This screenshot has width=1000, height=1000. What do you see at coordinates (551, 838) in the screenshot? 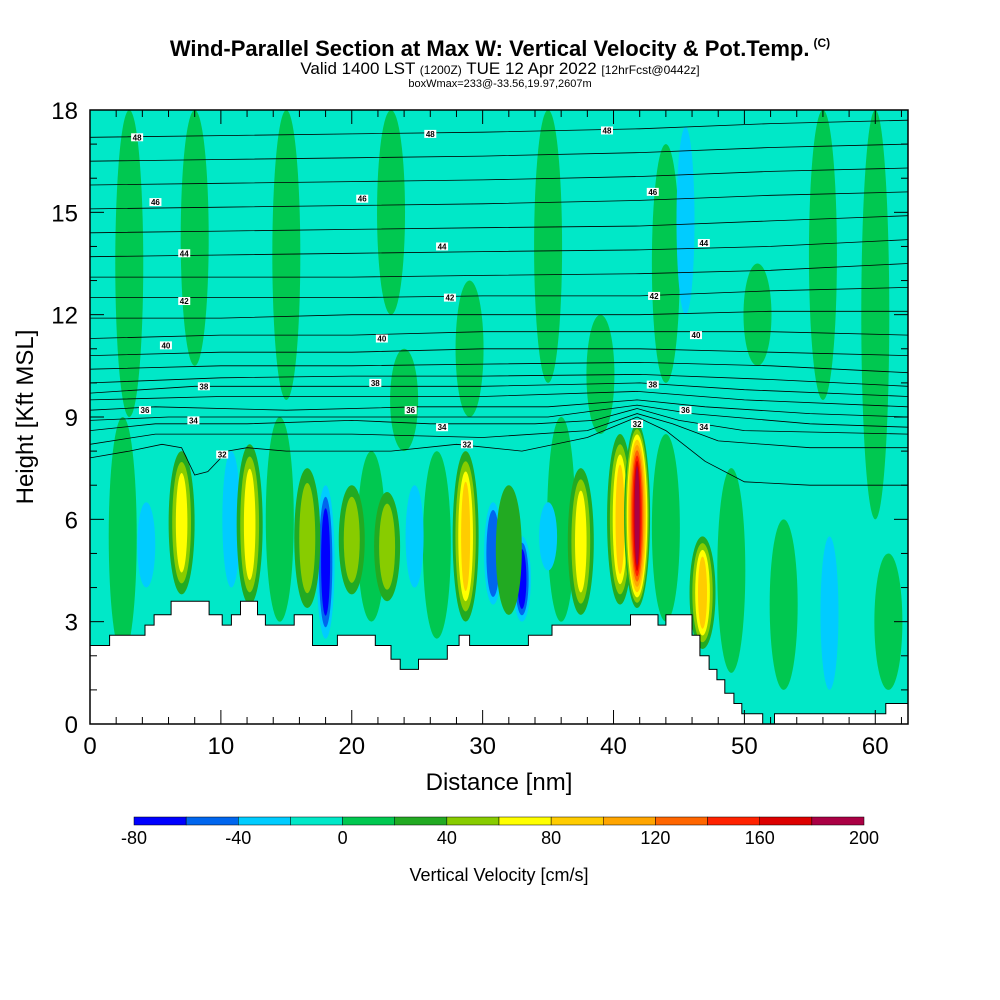
I see `colorbar-label-4: 80` at bounding box center [551, 838].